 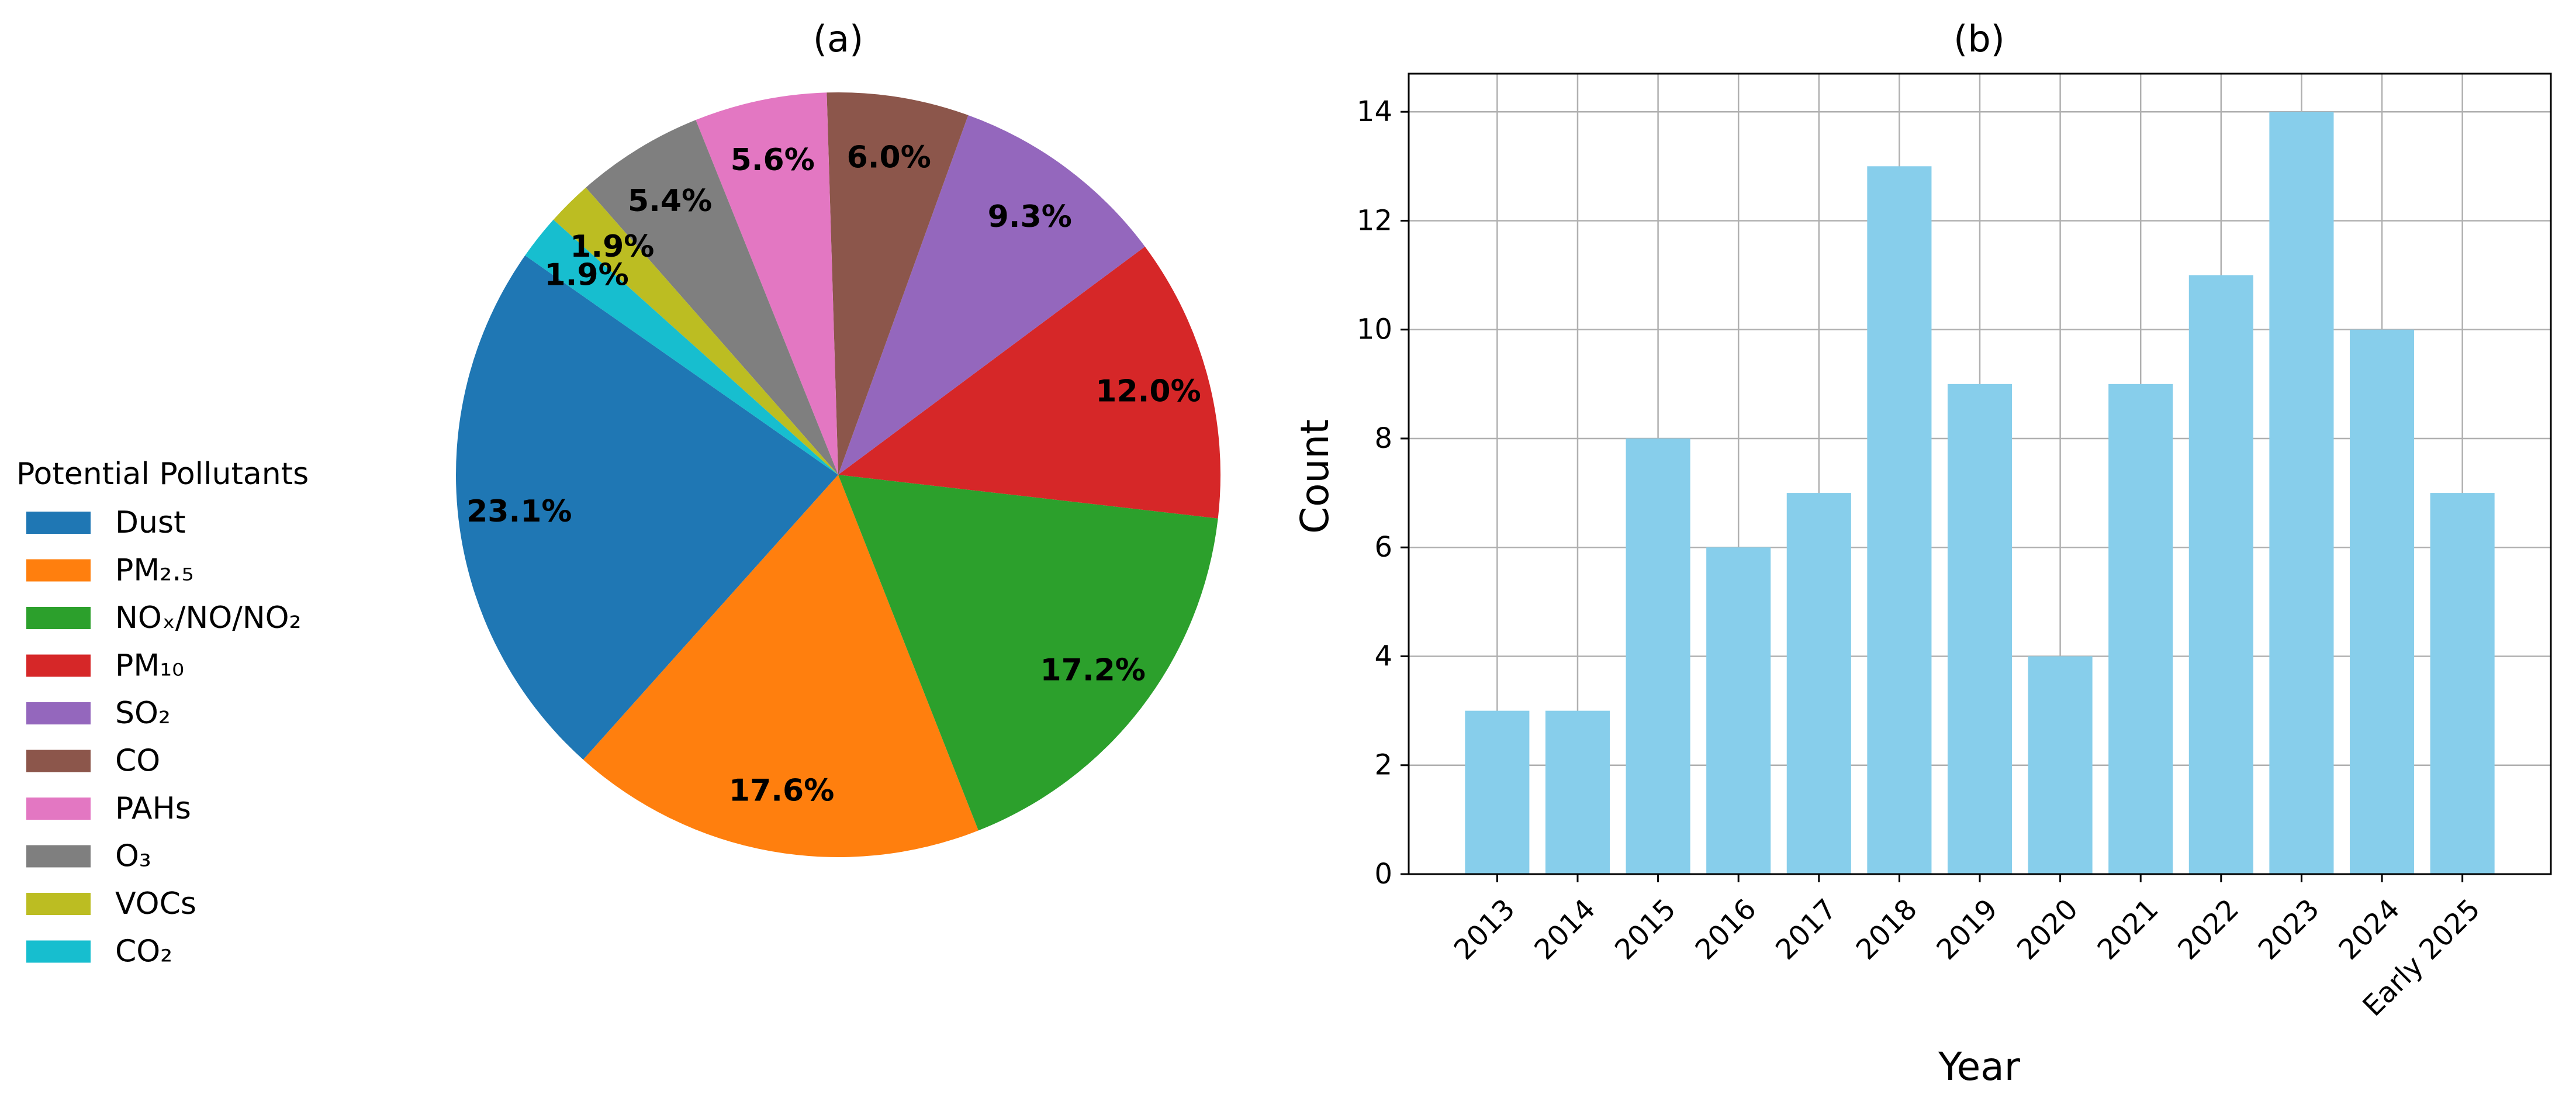 I want to click on bar-2020, so click(x=2060, y=765).